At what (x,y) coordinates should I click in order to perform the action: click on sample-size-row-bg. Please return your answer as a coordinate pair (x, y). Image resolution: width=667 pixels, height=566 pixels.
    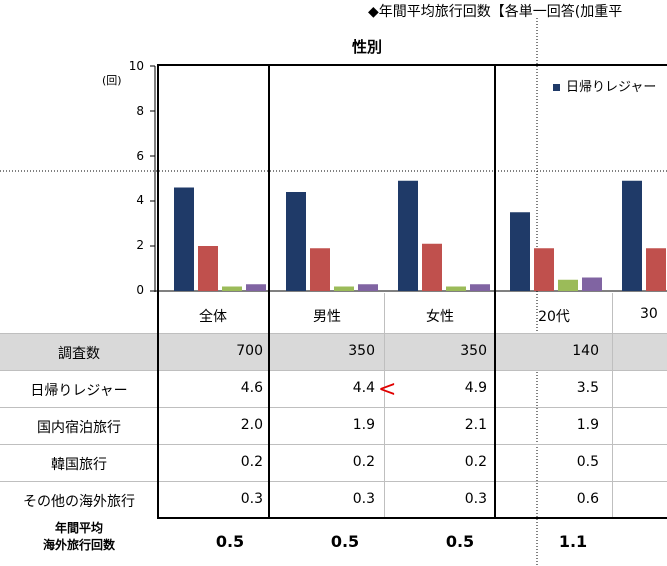
    Looking at the image, I should click on (333, 351).